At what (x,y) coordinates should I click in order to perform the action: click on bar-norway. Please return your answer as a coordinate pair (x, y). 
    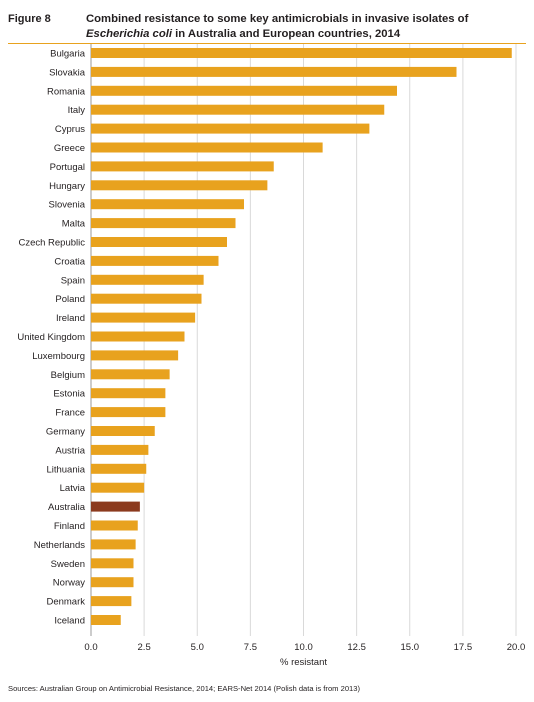
    Looking at the image, I should click on (112, 582).